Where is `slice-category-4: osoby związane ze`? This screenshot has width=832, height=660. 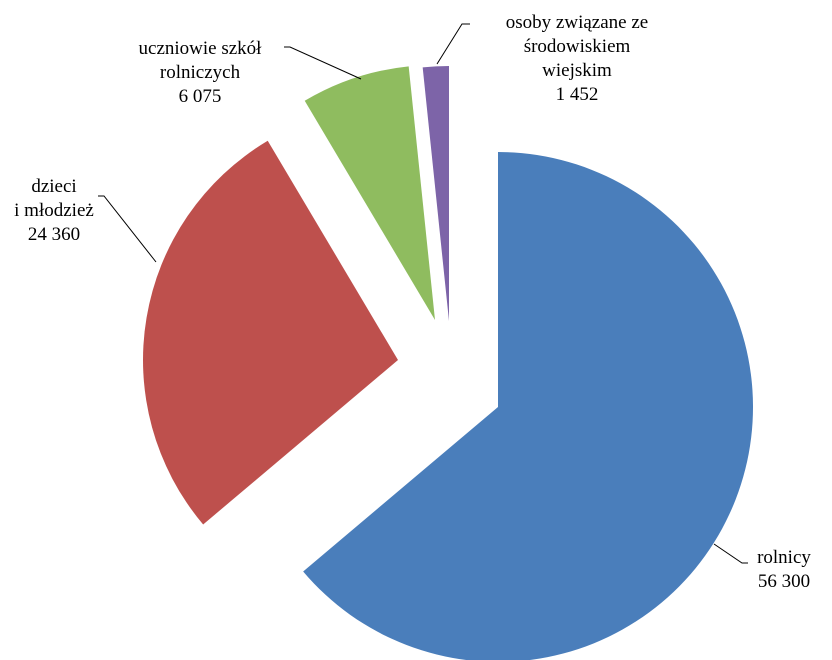 slice-category-4: osoby związane ze is located at coordinates (577, 22).